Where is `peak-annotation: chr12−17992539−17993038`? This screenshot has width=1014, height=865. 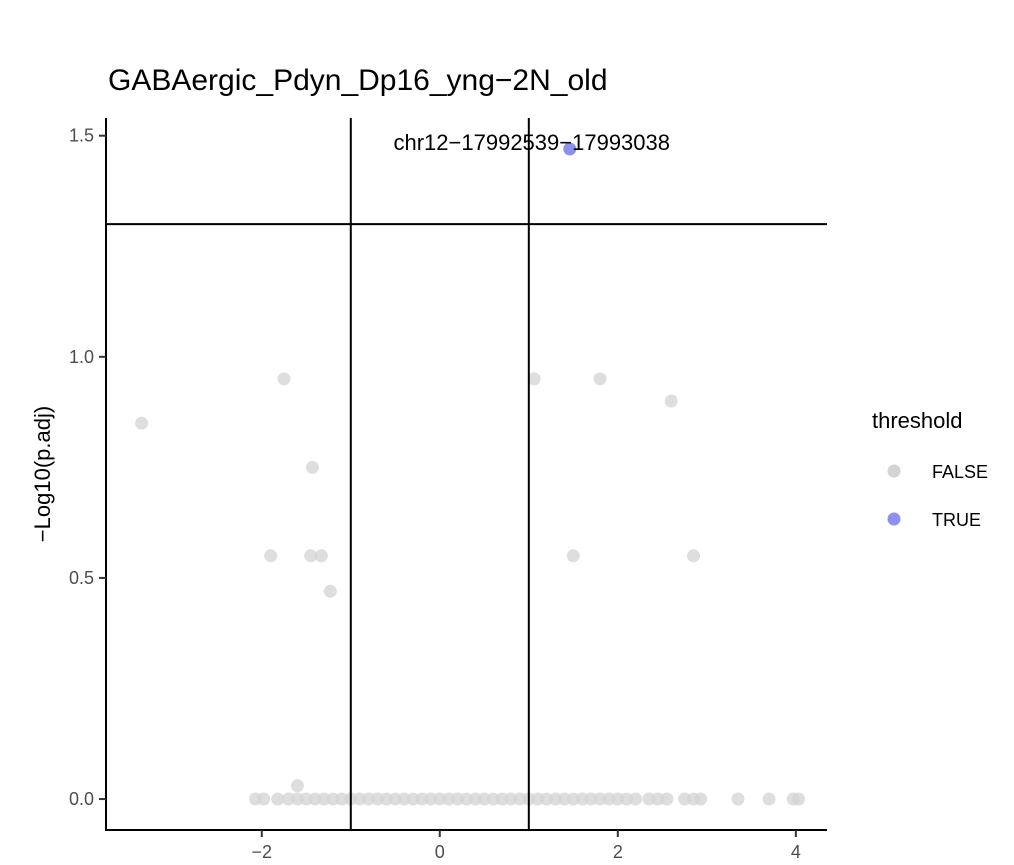
peak-annotation: chr12−17992539−17993038 is located at coordinates (532, 142).